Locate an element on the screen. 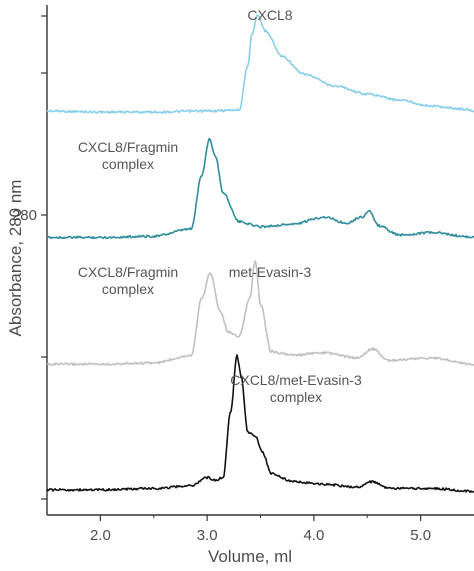  y-tick-label-280: 280 is located at coordinates (24, 215).